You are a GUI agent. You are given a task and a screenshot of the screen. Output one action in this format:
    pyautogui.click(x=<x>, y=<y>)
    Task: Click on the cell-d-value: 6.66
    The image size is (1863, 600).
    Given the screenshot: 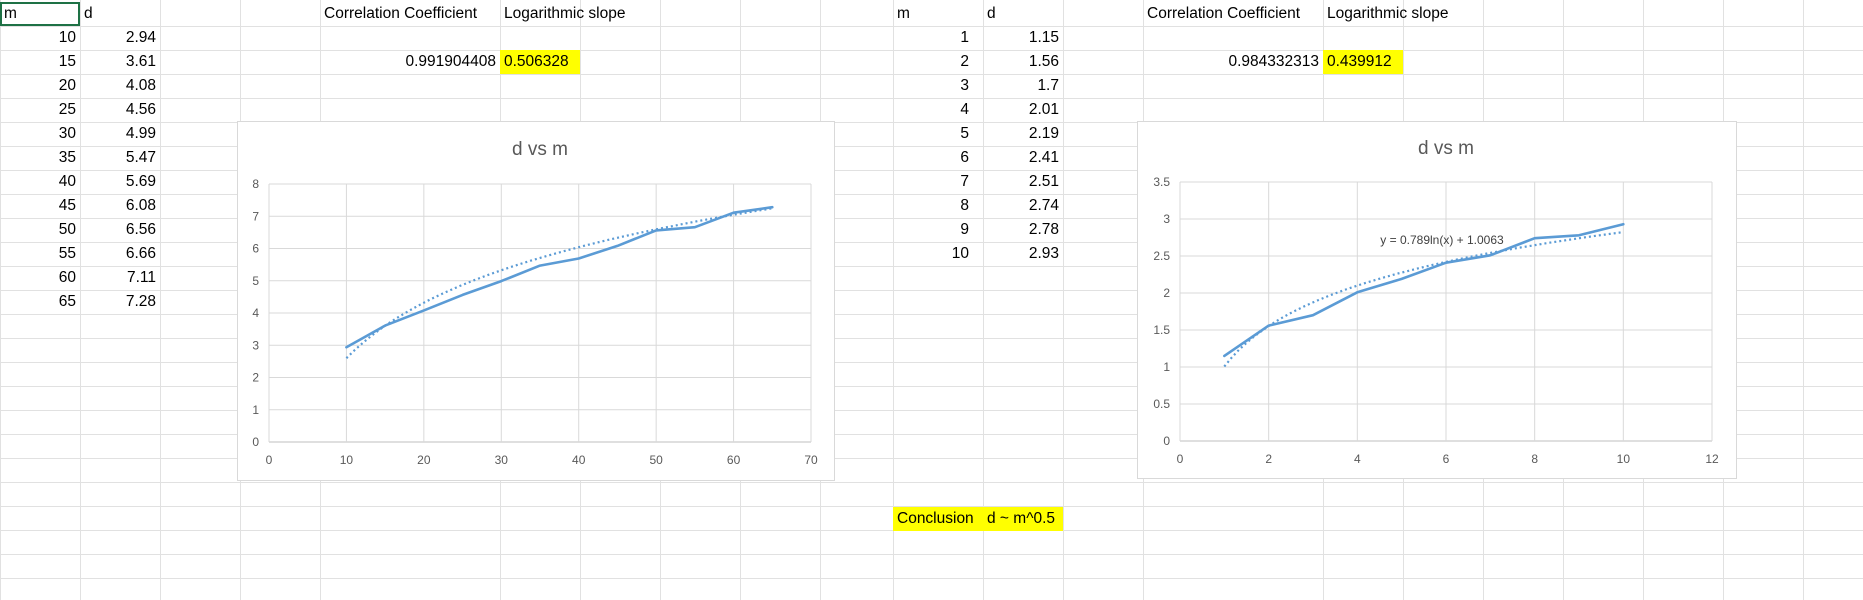 What is the action you would take?
    pyautogui.click(x=140, y=253)
    